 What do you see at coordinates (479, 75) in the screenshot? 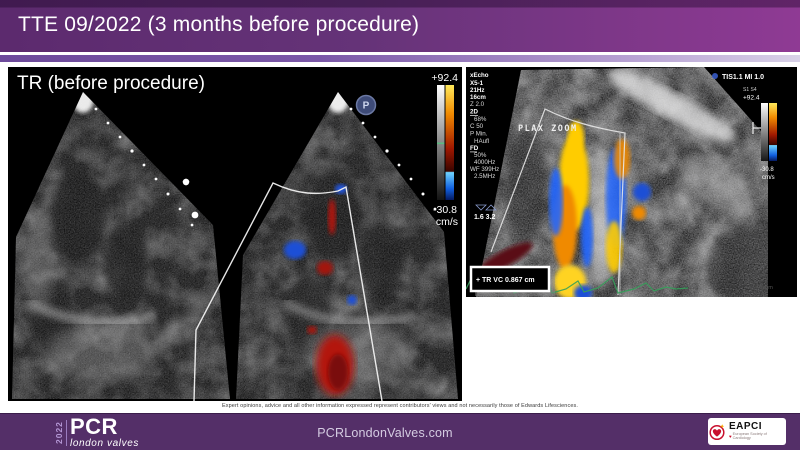
I see `svg-text: xEcho` at bounding box center [479, 75].